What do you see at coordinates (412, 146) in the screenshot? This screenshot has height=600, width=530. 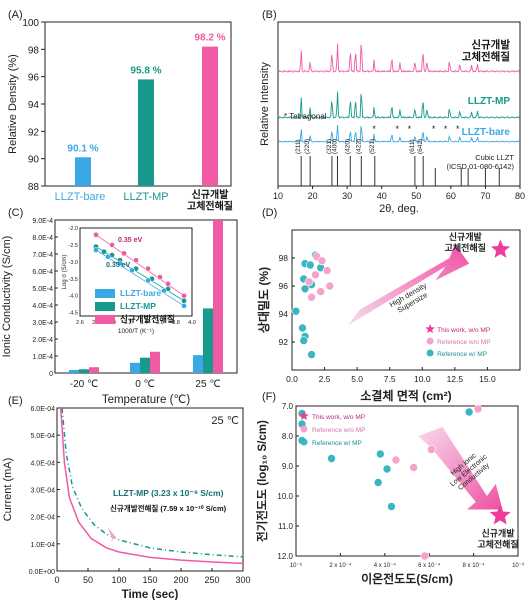 I see `reference-hkl-b: (611)` at bounding box center [412, 146].